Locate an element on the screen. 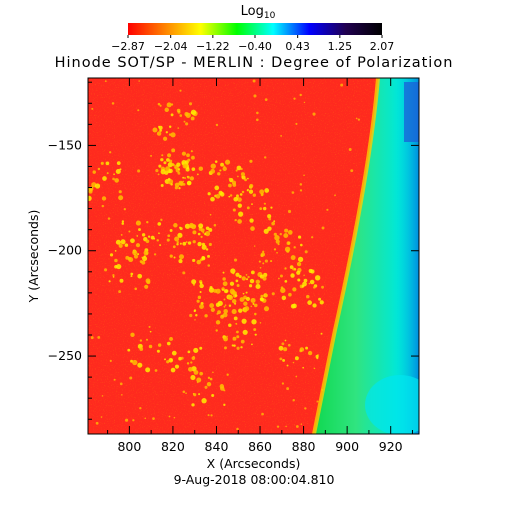 The width and height of the screenshot is (508, 512). chart-subtitle: 9-Aug-2018 08:00:04.810 is located at coordinates (254, 479).